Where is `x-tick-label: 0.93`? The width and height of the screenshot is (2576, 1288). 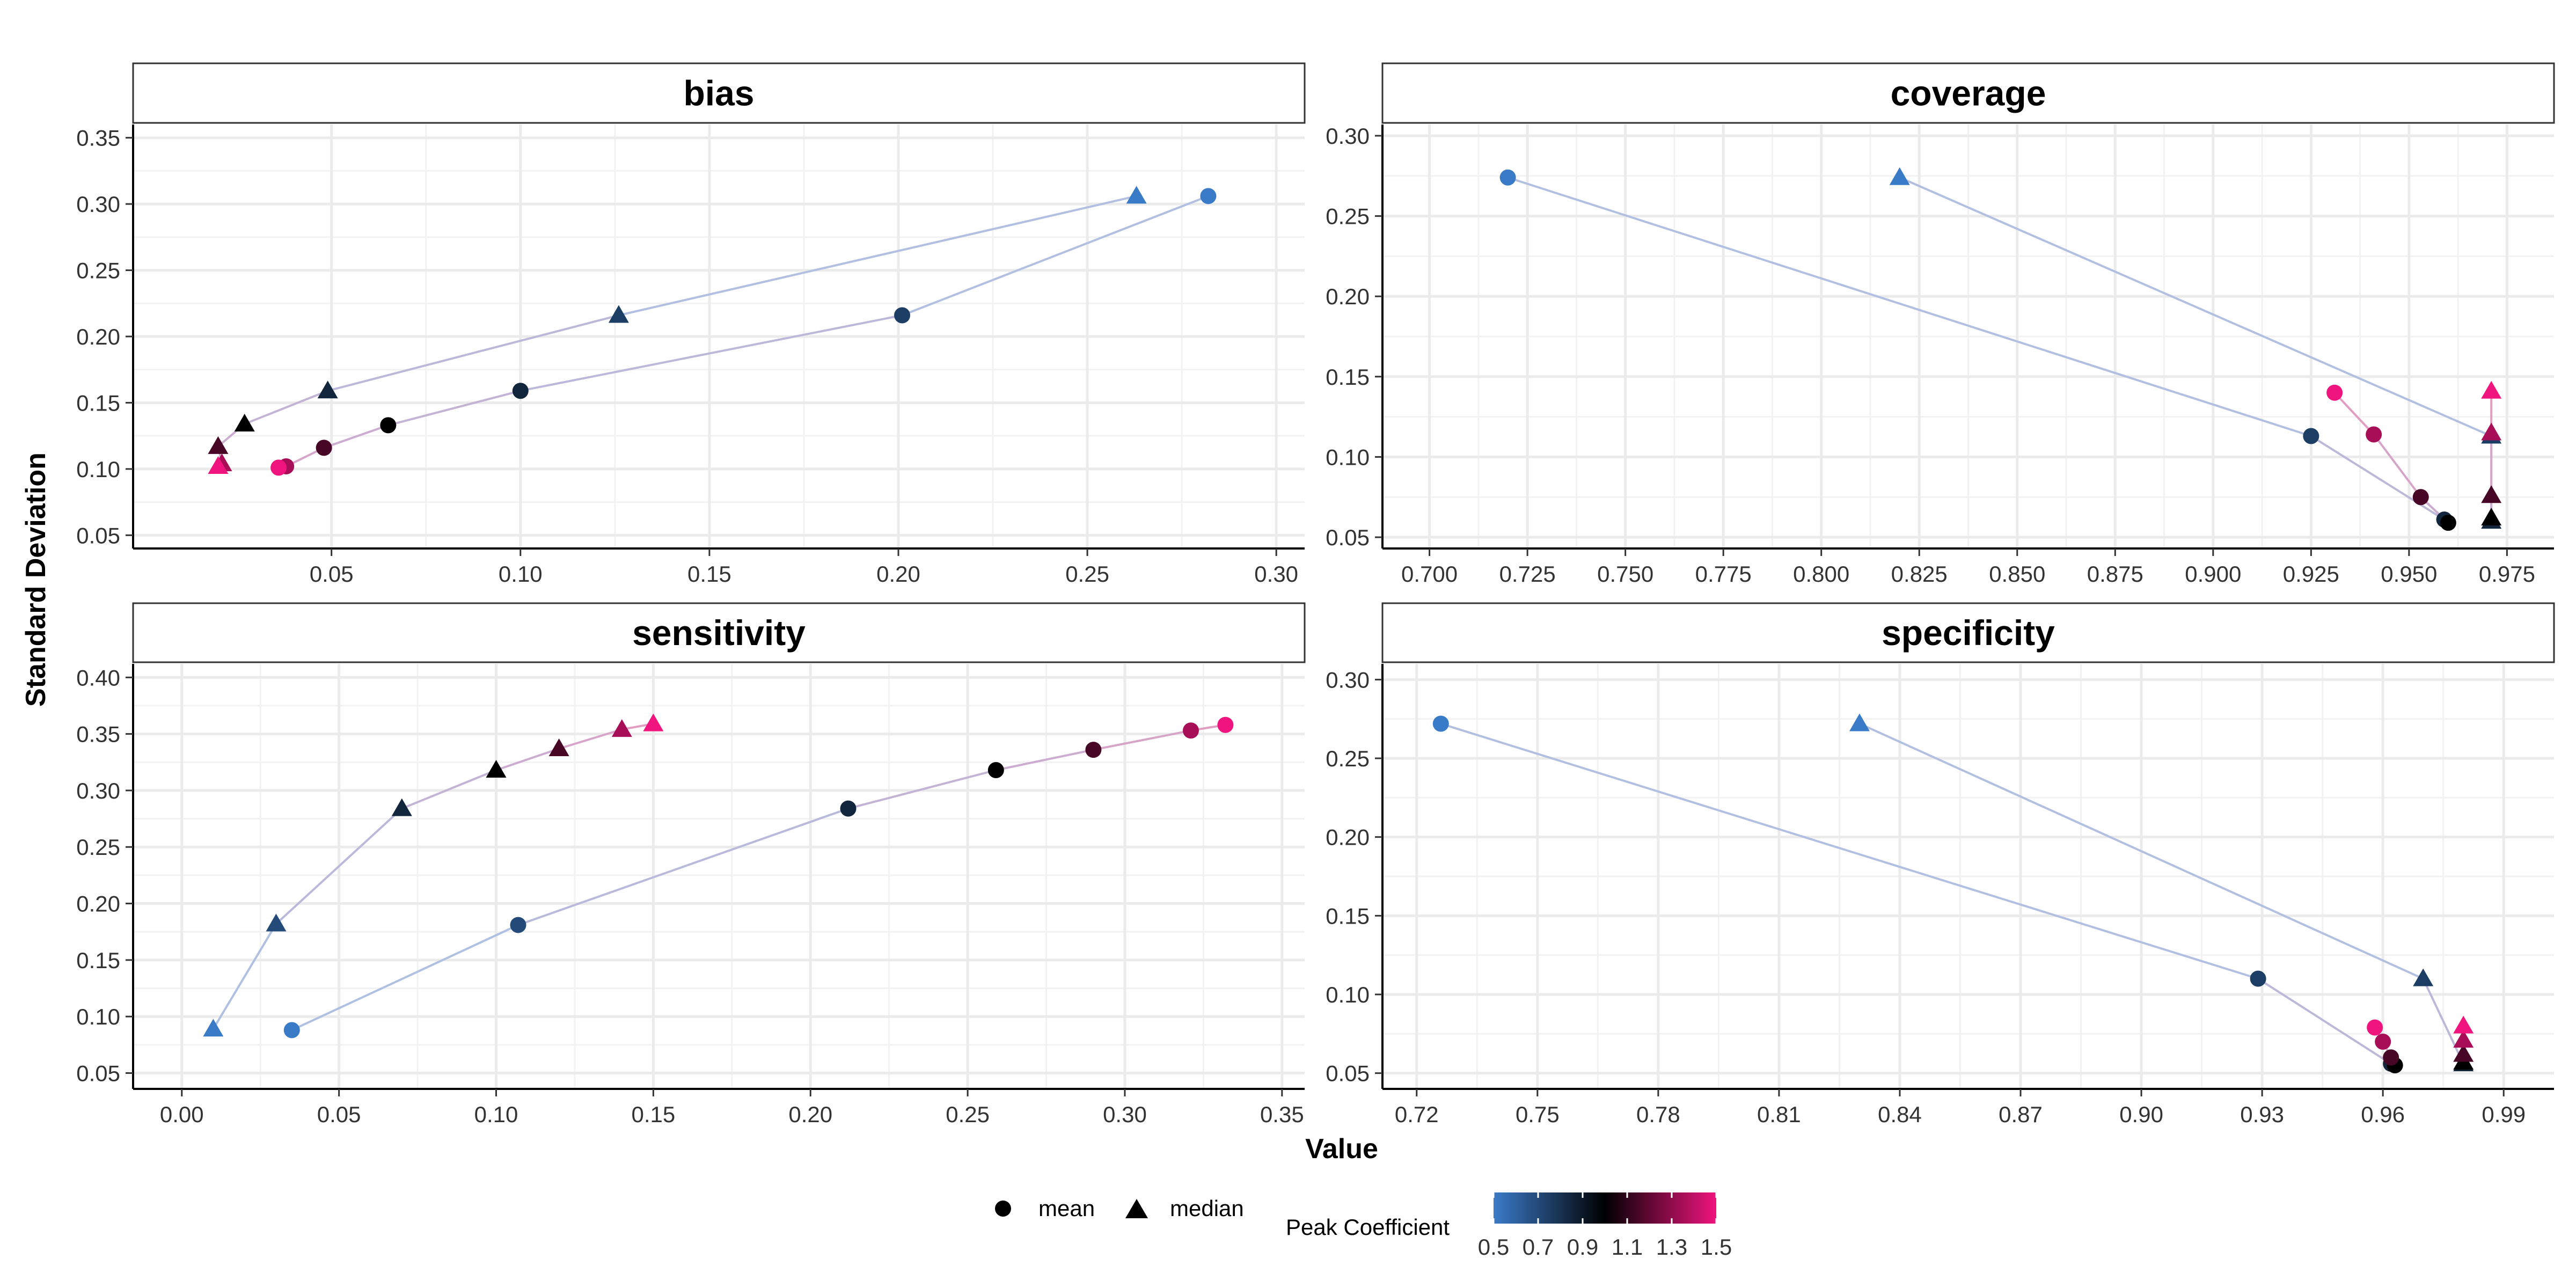
x-tick-label: 0.93 is located at coordinates (2262, 1114).